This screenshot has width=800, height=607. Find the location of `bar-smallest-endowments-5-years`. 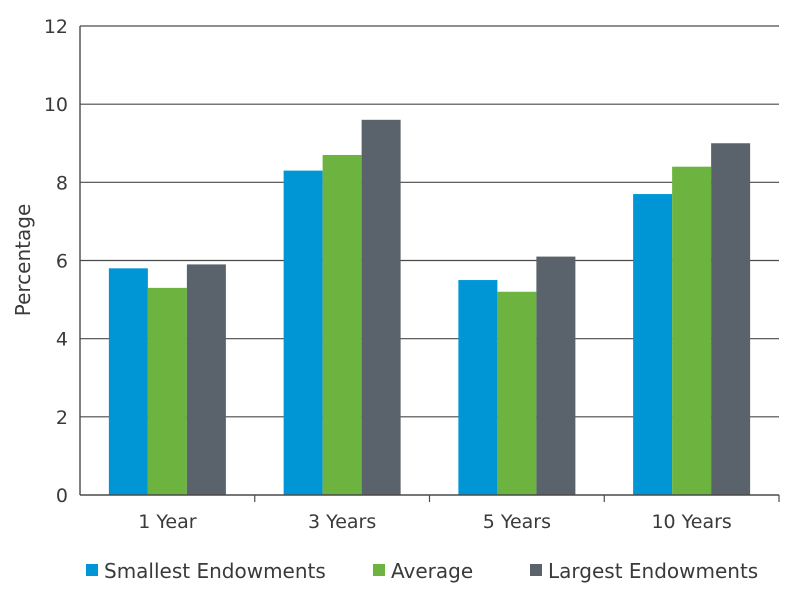

bar-smallest-endowments-5-years is located at coordinates (478, 387).